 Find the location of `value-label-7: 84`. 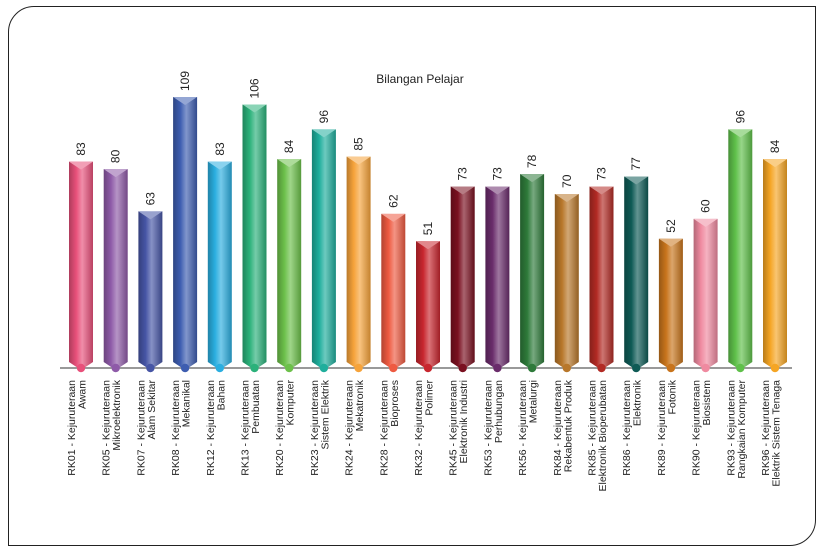

value-label-7: 84 is located at coordinates (289, 146).